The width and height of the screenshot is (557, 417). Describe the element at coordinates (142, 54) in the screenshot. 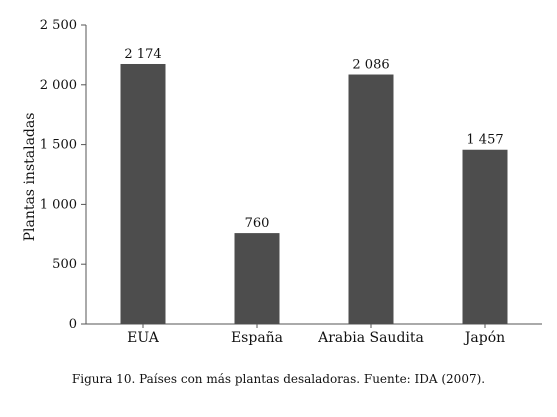

I see `data-label: 2 174` at that location.